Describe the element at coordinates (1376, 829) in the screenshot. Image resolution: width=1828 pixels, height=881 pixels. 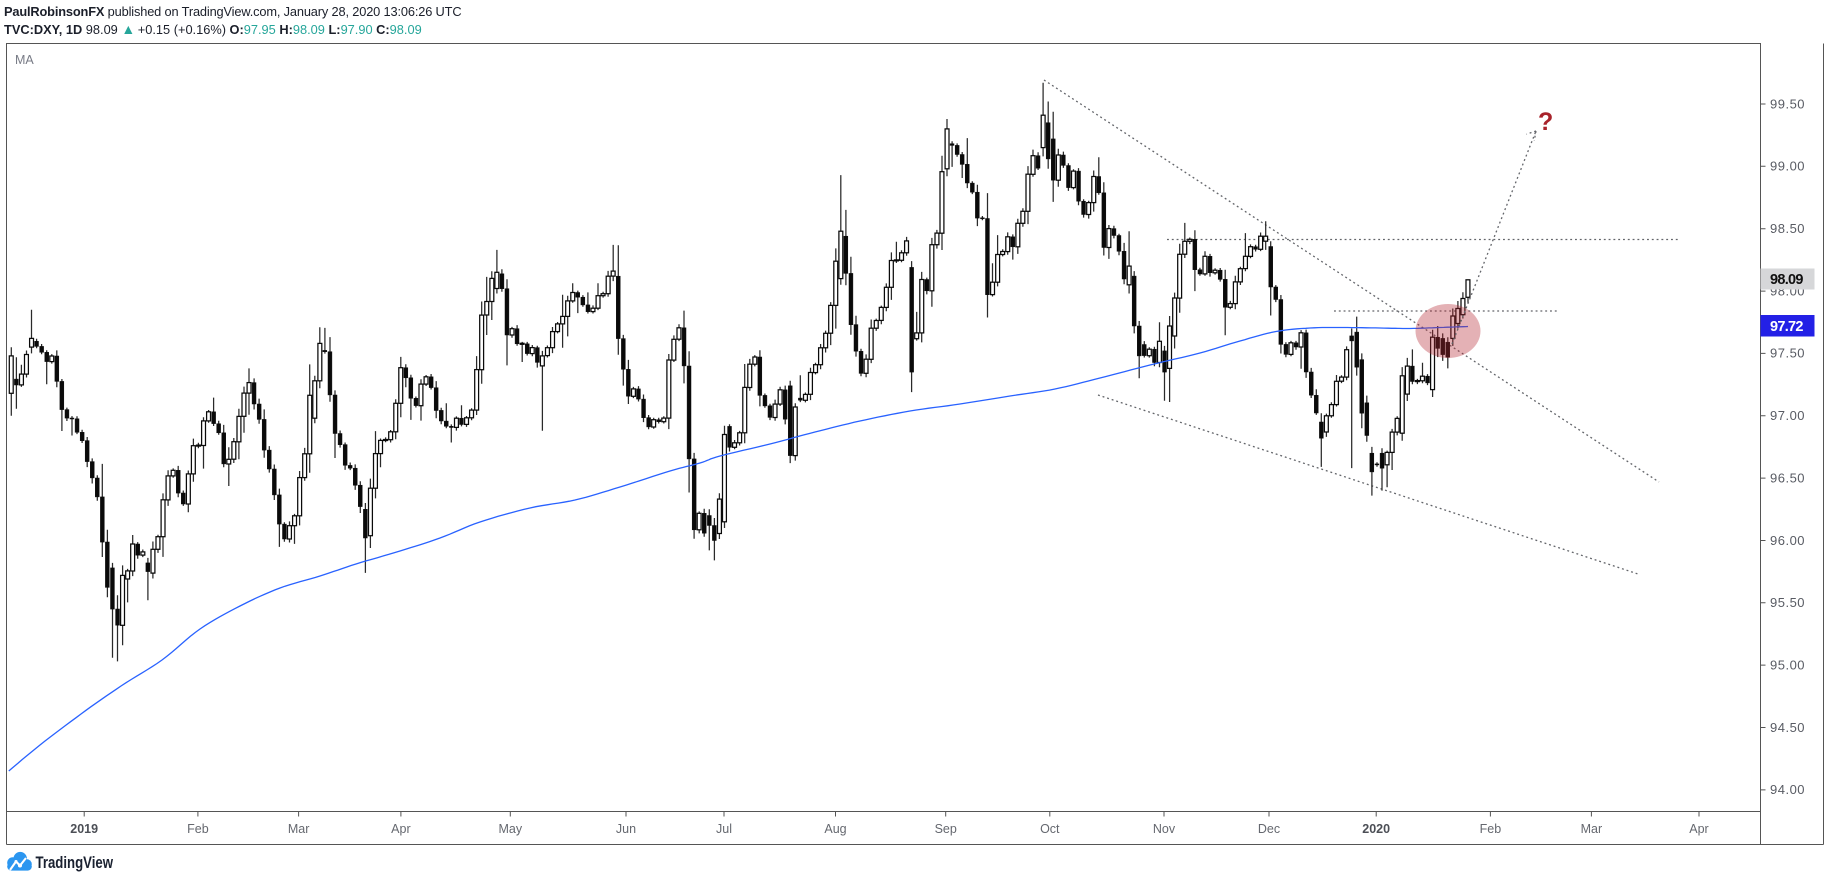
I see `svg-text: 2020` at that location.